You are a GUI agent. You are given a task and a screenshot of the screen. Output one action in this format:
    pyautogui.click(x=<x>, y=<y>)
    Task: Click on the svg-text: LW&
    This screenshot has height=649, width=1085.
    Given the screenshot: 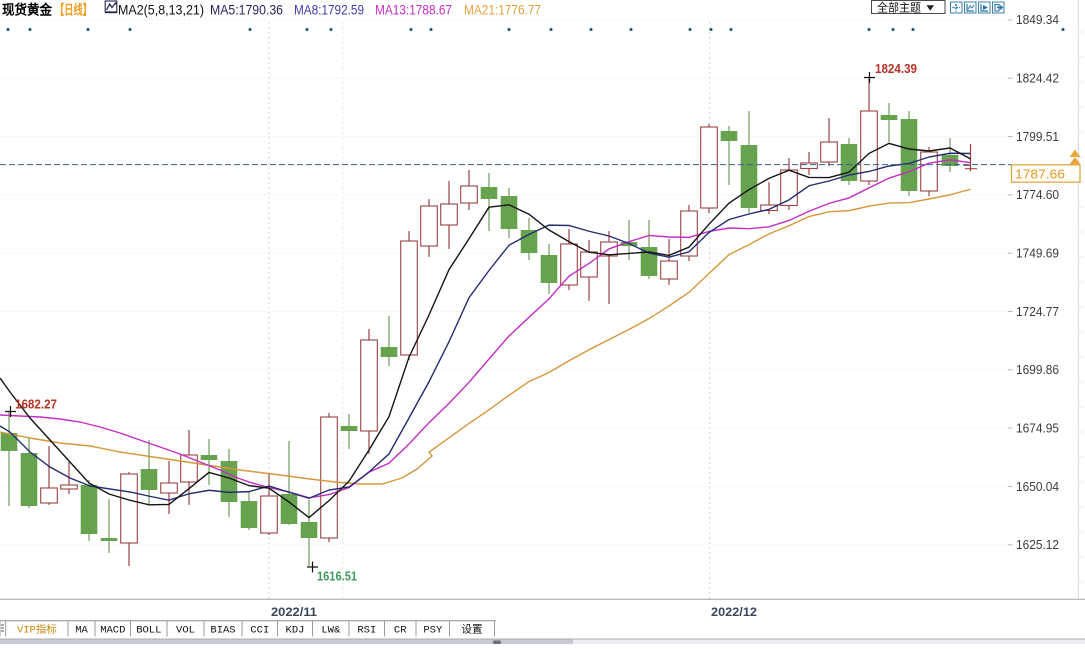 What is the action you would take?
    pyautogui.click(x=331, y=631)
    